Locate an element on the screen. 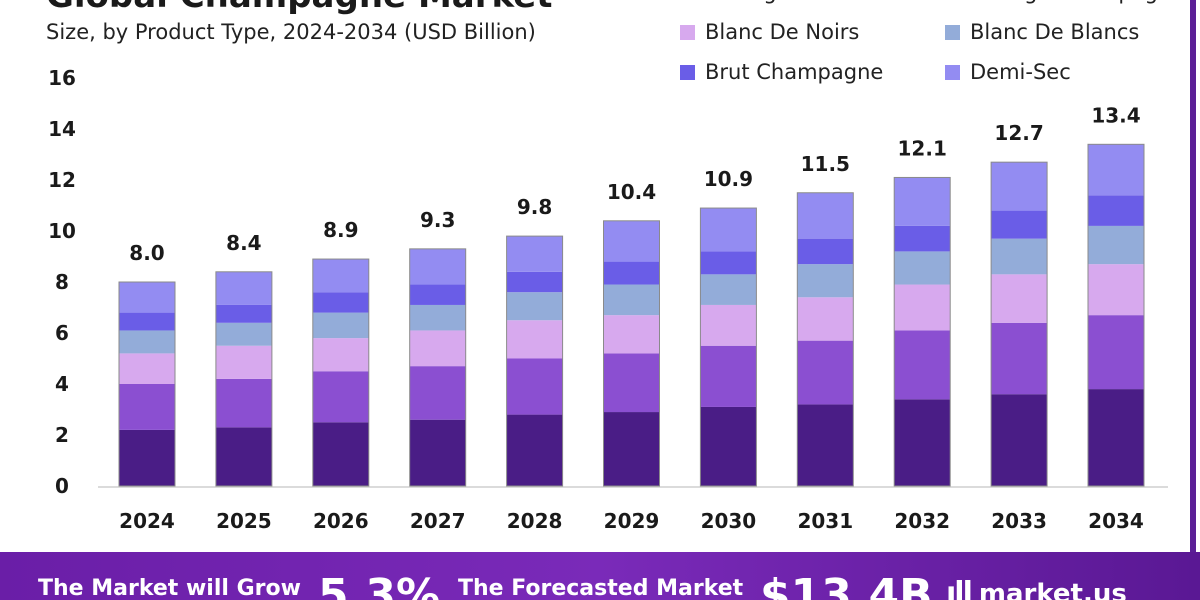 The image size is (1200, 600). x-tick-label: 2025 is located at coordinates (244, 521).